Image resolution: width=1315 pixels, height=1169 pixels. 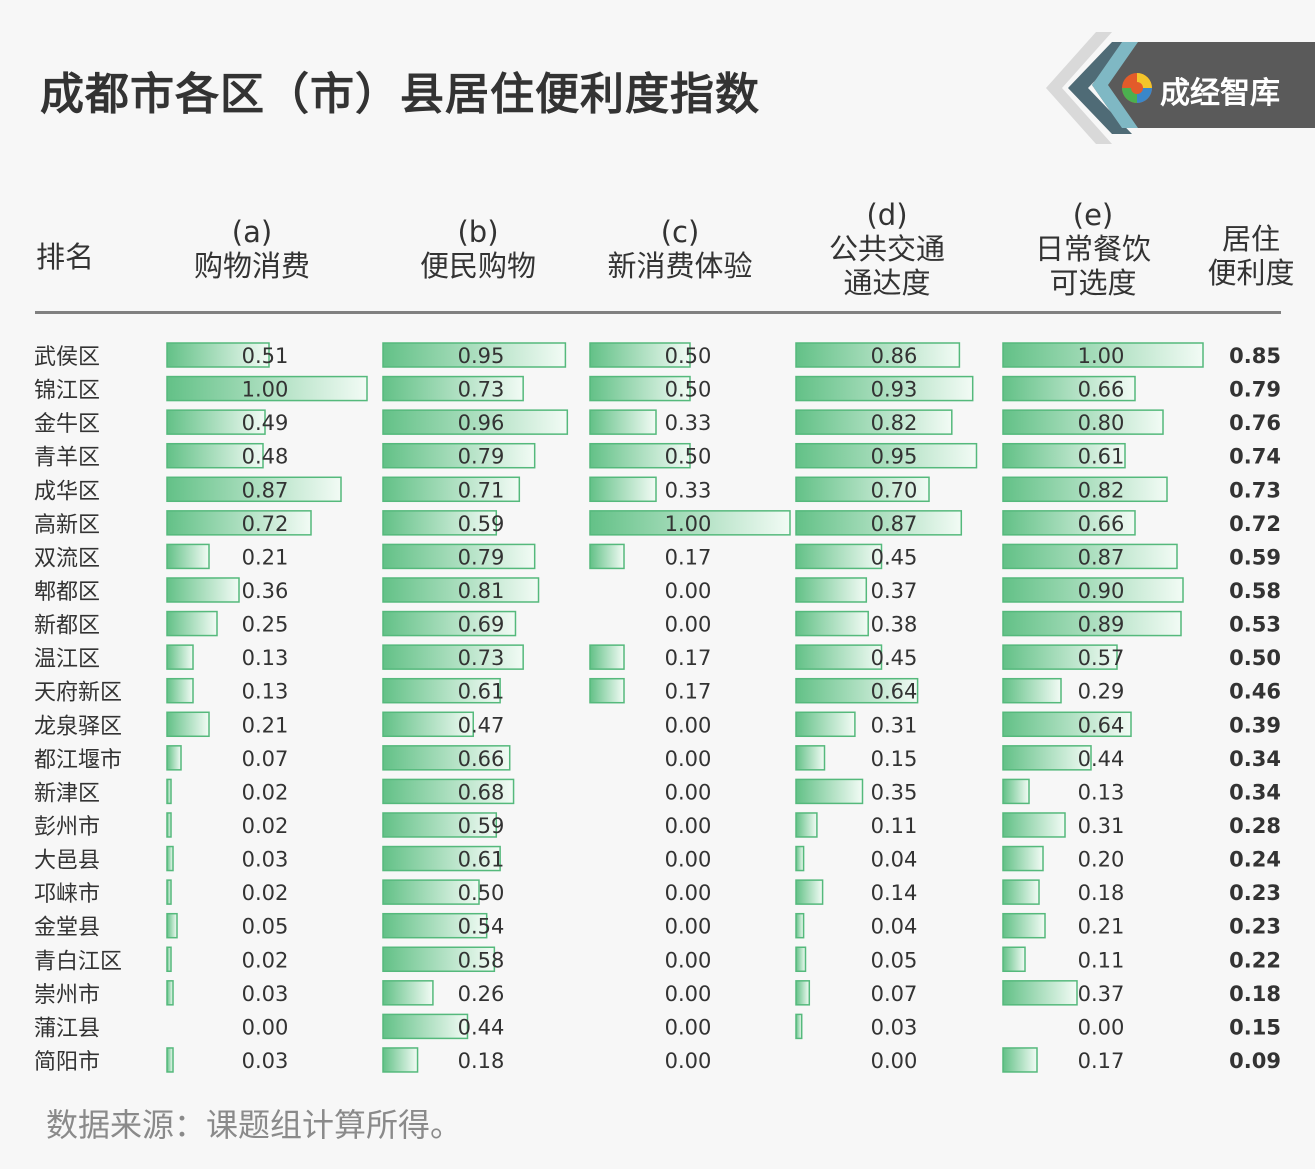 What do you see at coordinates (1101, 927) in the screenshot?
I see `value-label-e: 0.21` at bounding box center [1101, 927].